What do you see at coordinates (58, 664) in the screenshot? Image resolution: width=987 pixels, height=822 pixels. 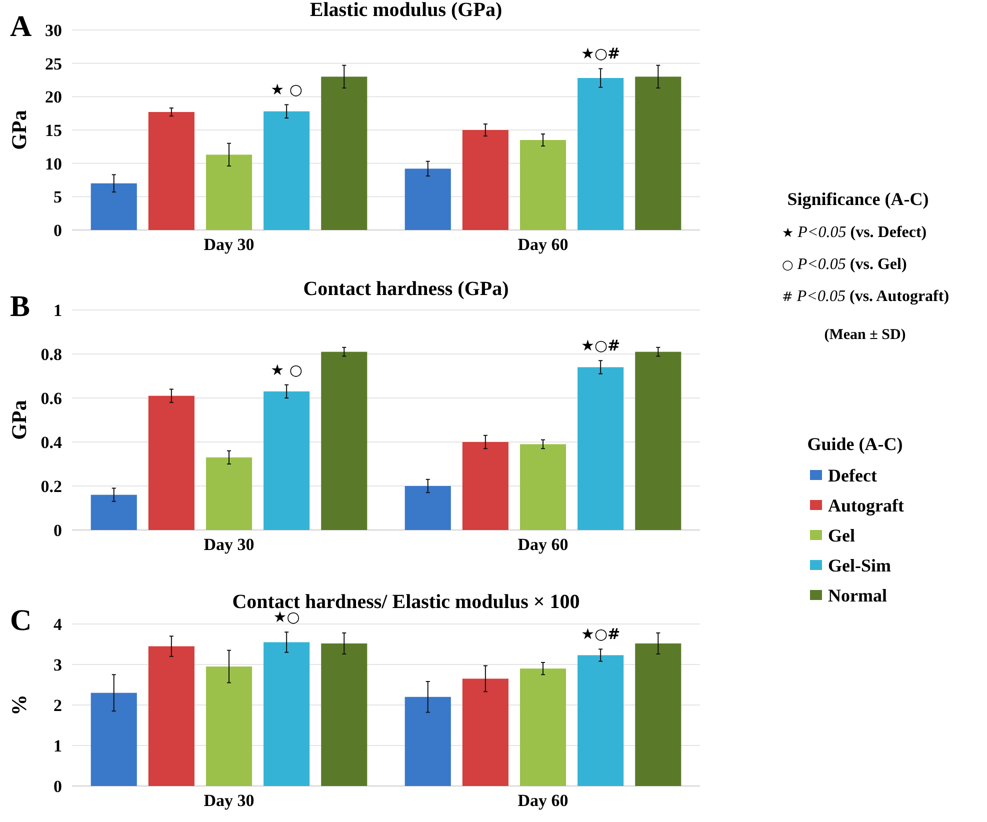 I see `y-tick-label: 3` at bounding box center [58, 664].